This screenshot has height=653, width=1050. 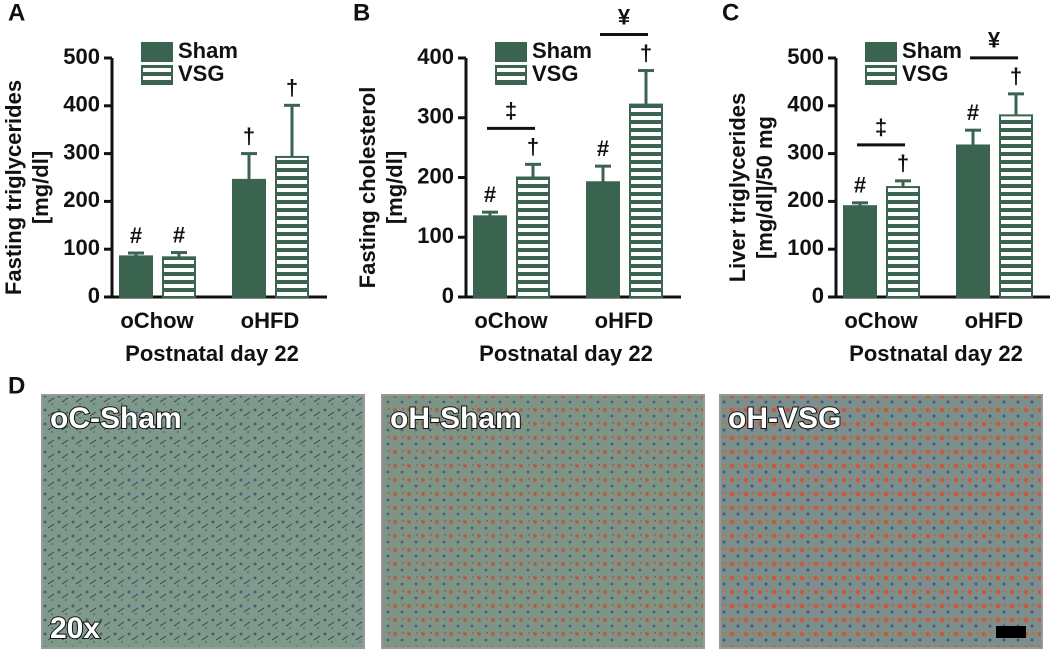 I want to click on scale-bar, so click(x=1011, y=632).